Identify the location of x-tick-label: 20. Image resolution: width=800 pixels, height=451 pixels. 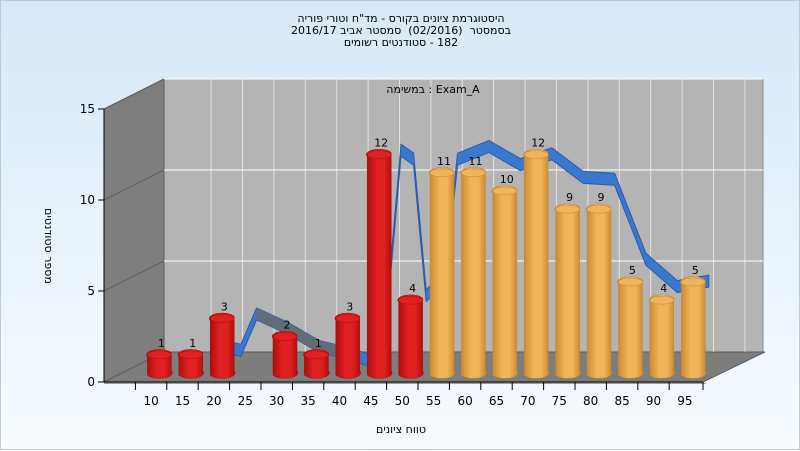
(213, 401).